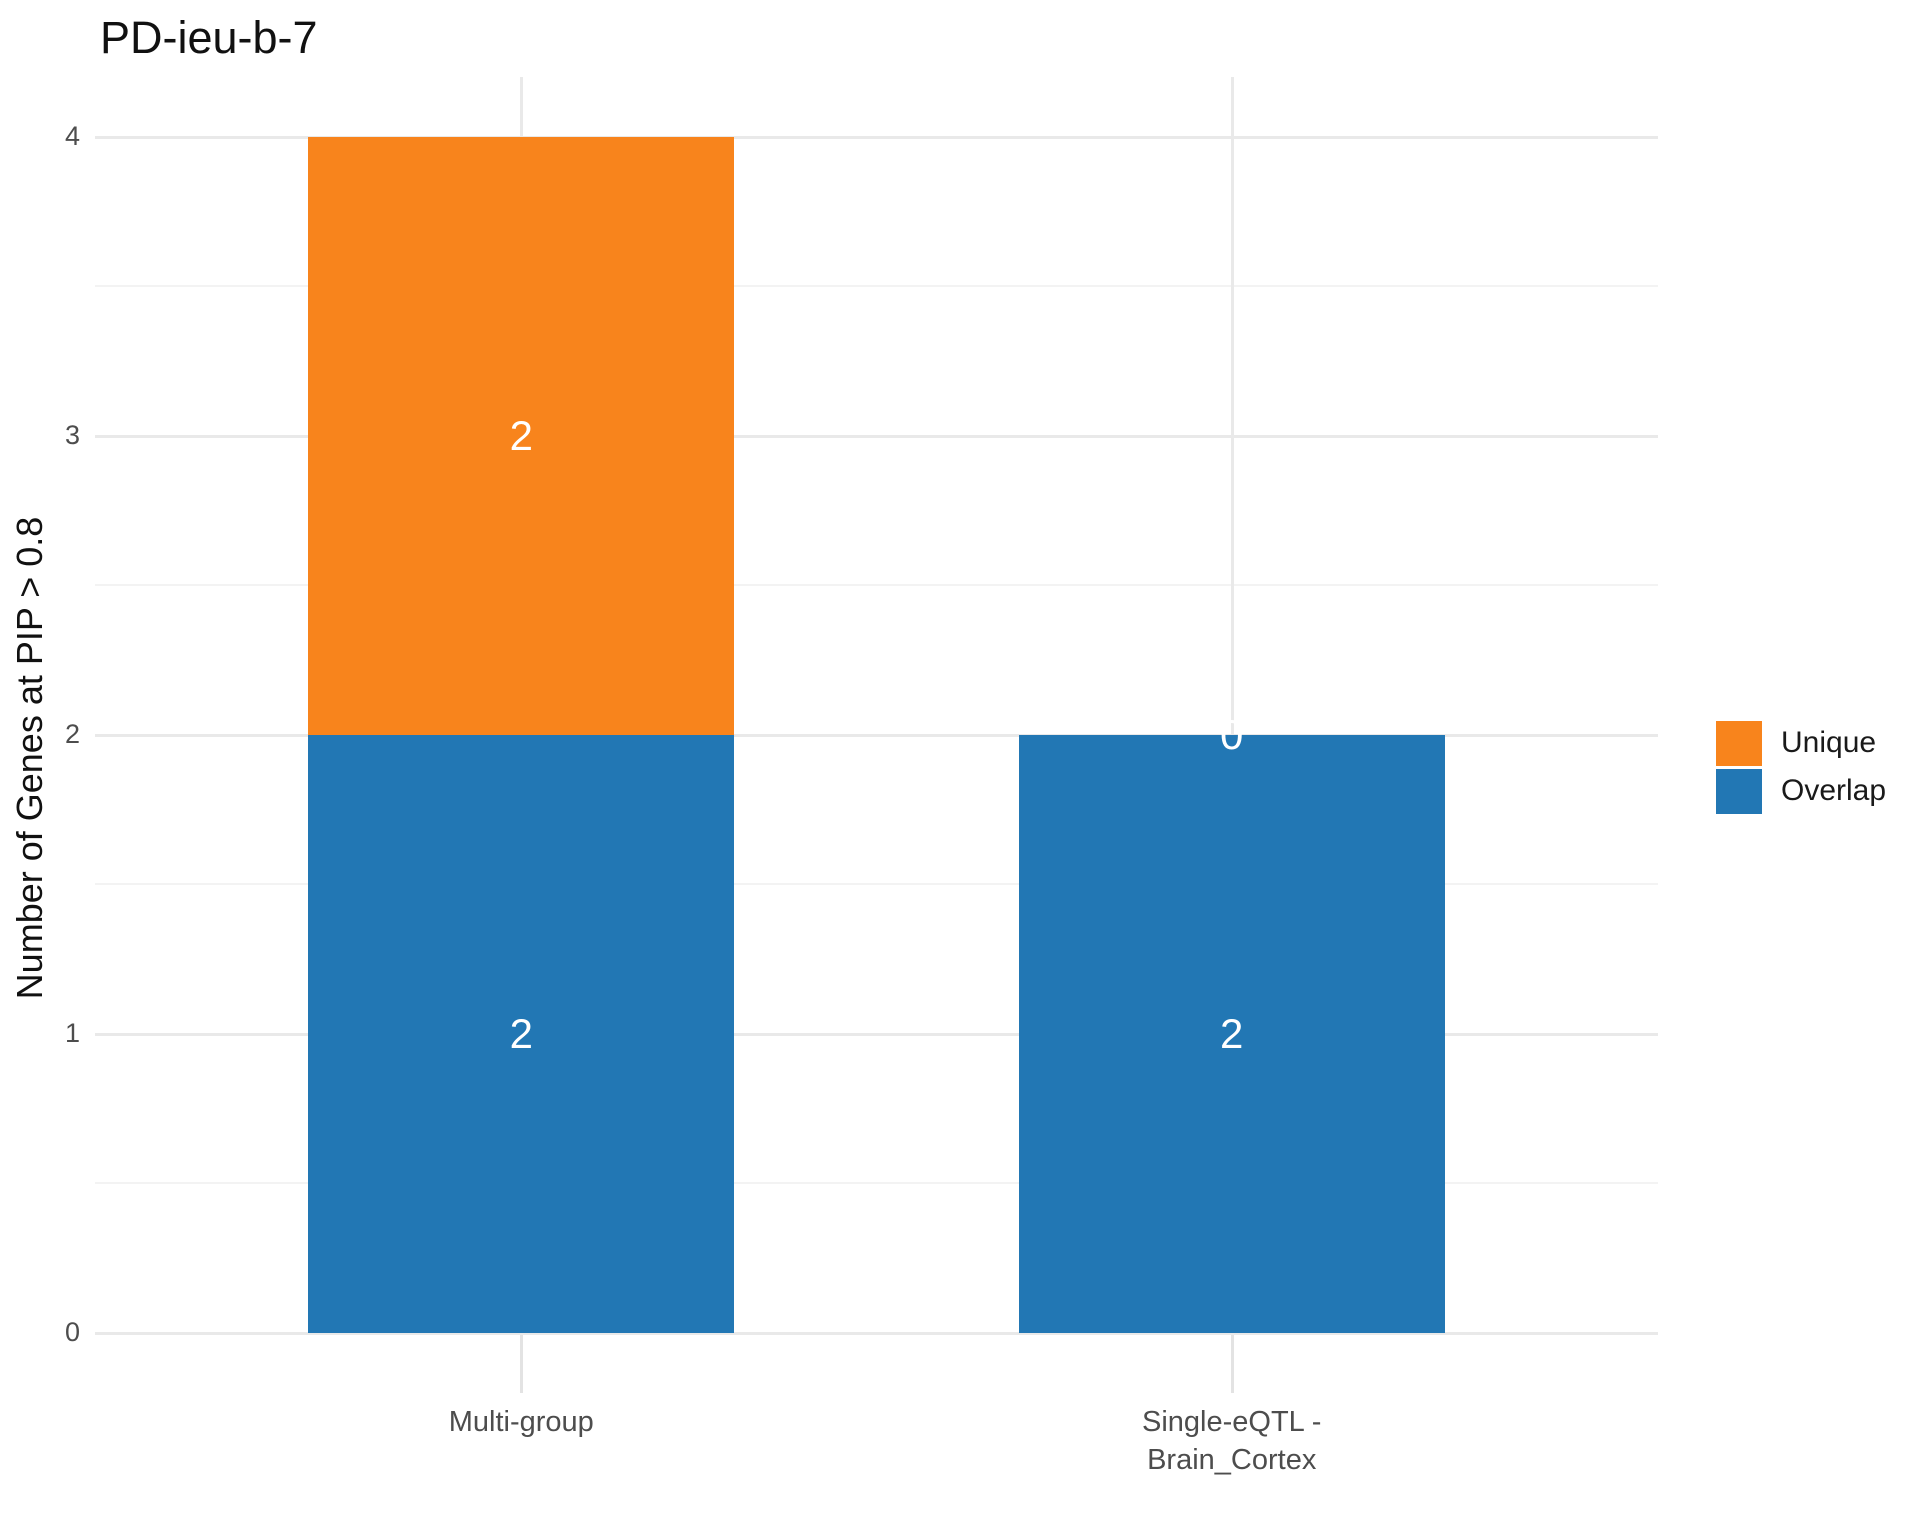  What do you see at coordinates (72, 135) in the screenshot?
I see `y-axis-tick-label: 4` at bounding box center [72, 135].